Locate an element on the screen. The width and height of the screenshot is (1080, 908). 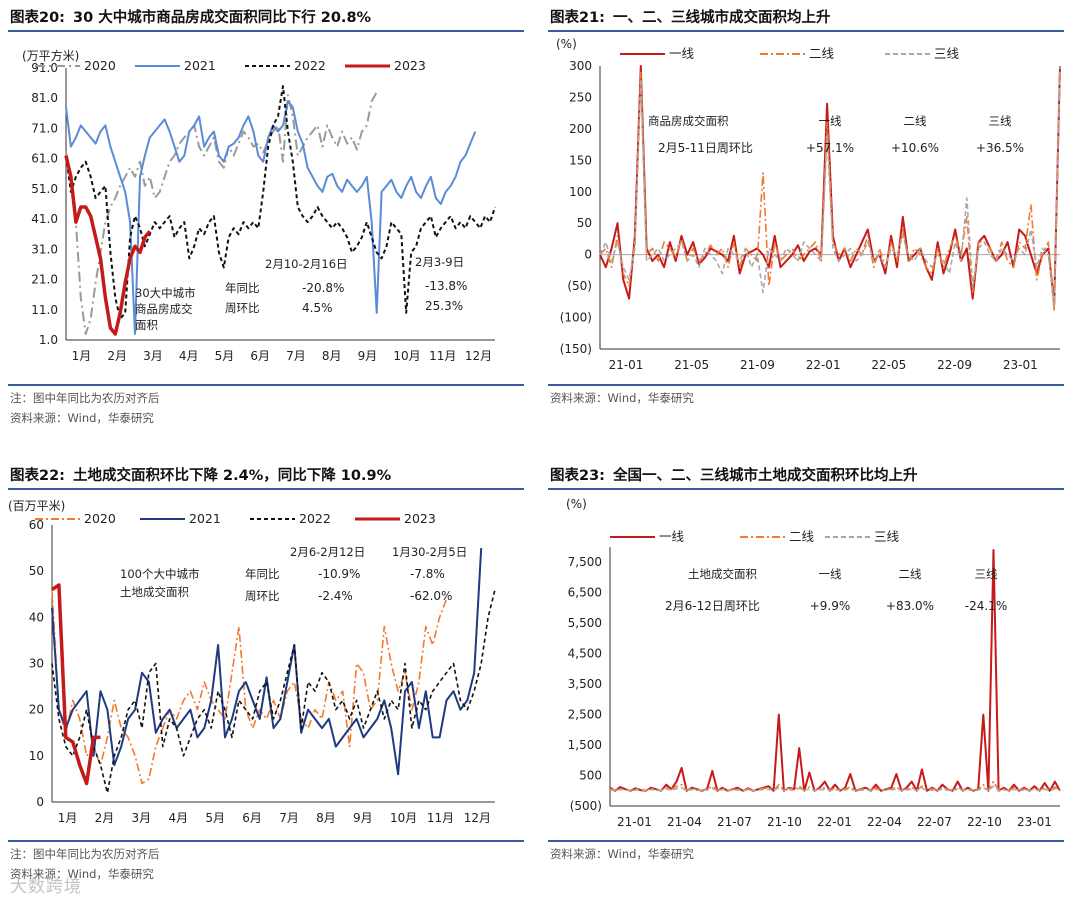
legend-label: 2022 is located at coordinates (310, 65).